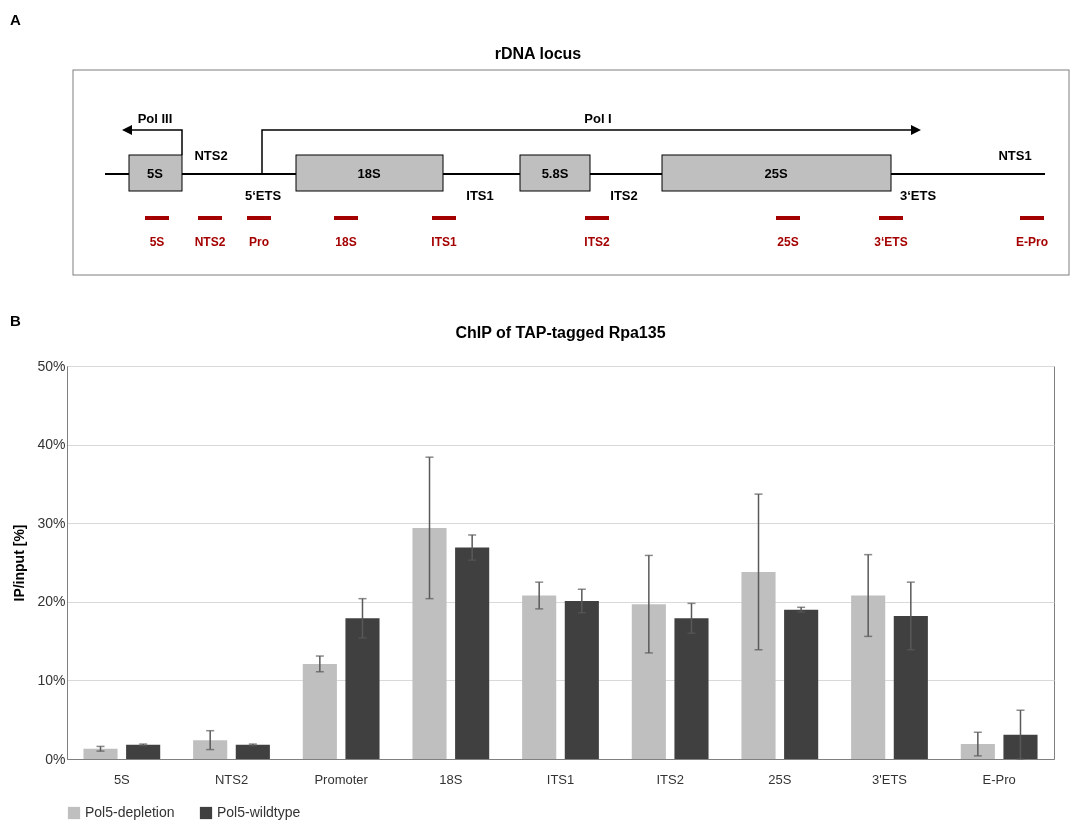 This screenshot has width=1076, height=828. I want to click on text: Pro, so click(259, 242).